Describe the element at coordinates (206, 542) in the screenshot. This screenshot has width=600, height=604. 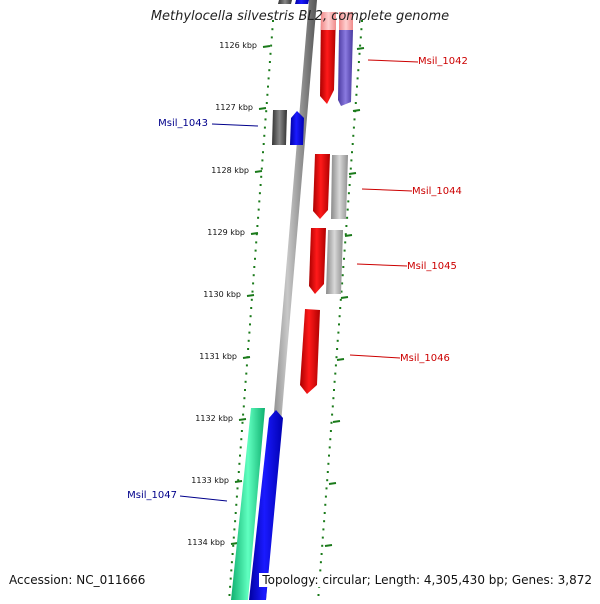
I see `tick-label: 1134 kbp` at that location.